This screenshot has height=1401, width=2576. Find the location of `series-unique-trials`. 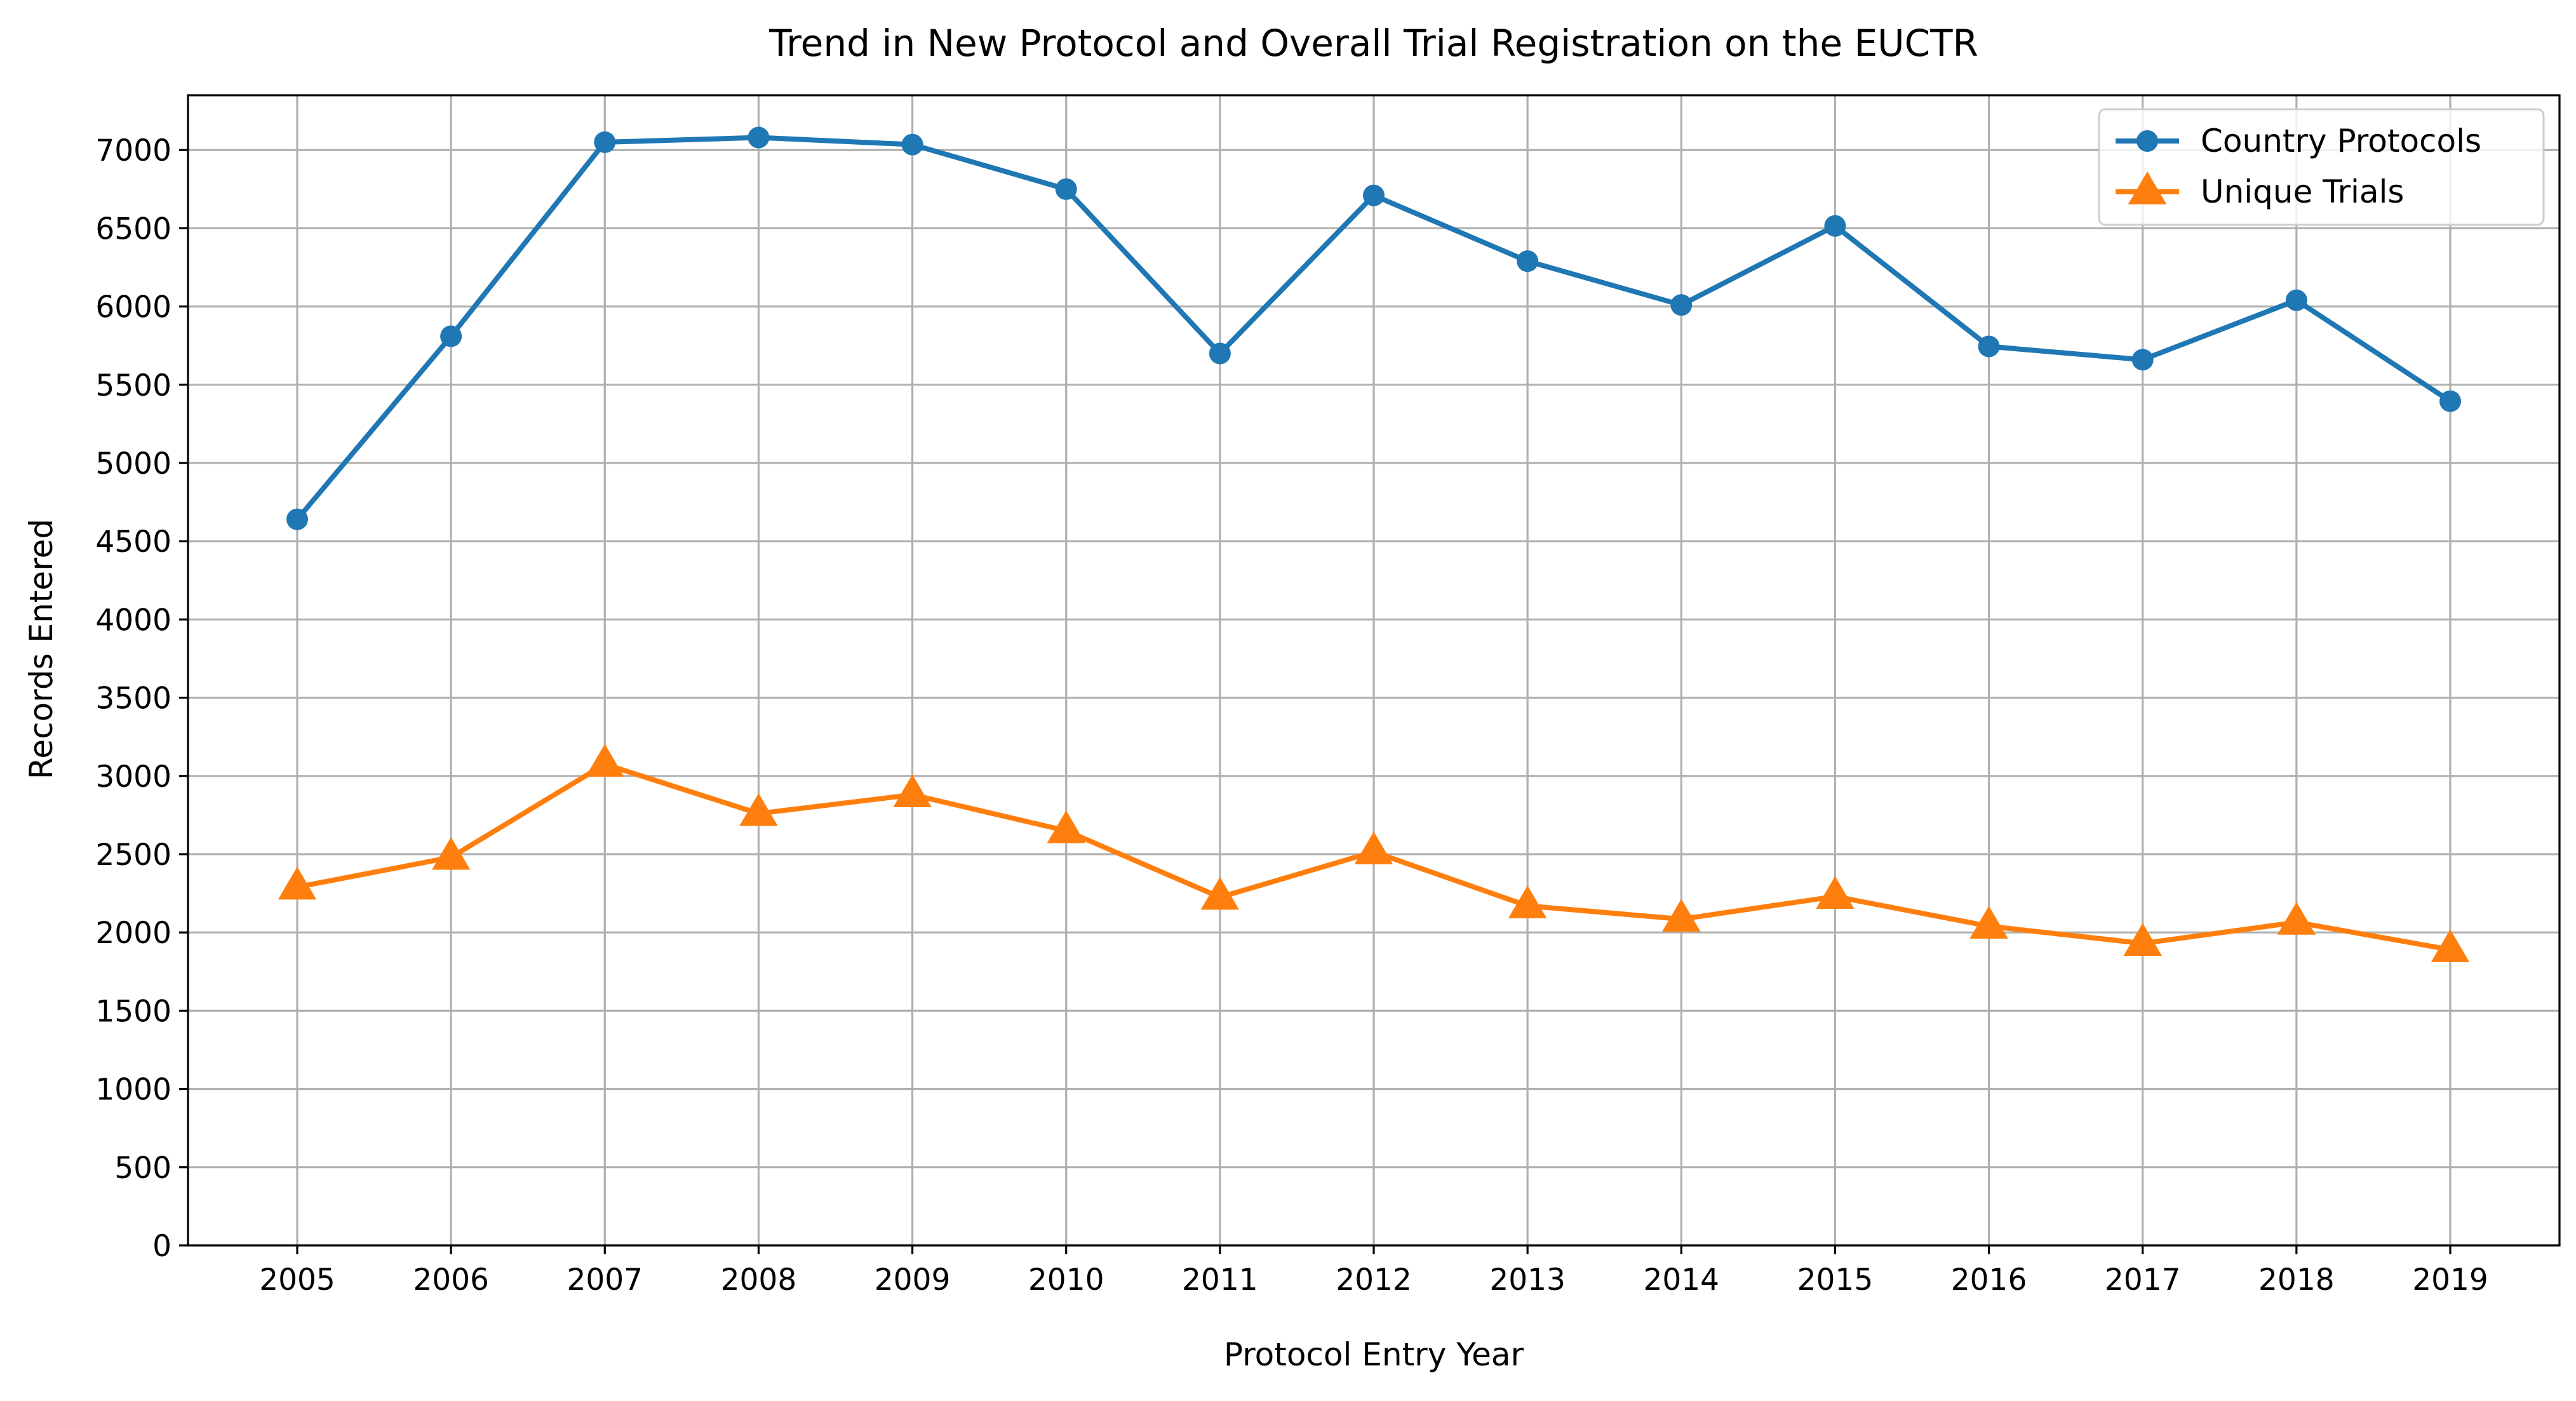

series-unique-trials is located at coordinates (1374, 853).